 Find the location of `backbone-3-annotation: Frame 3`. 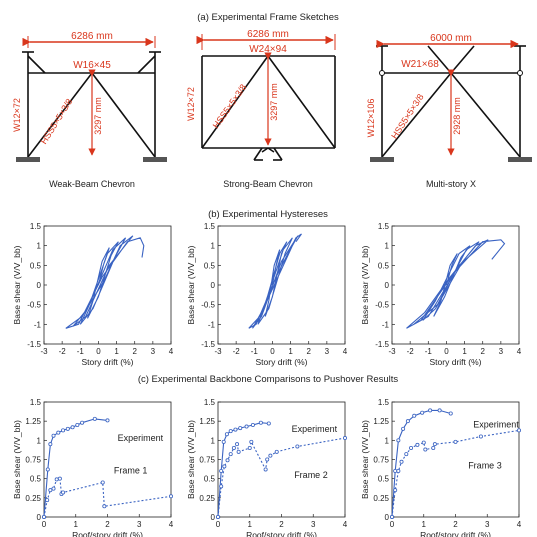

backbone-3-annotation: Frame 3 is located at coordinates (485, 466).